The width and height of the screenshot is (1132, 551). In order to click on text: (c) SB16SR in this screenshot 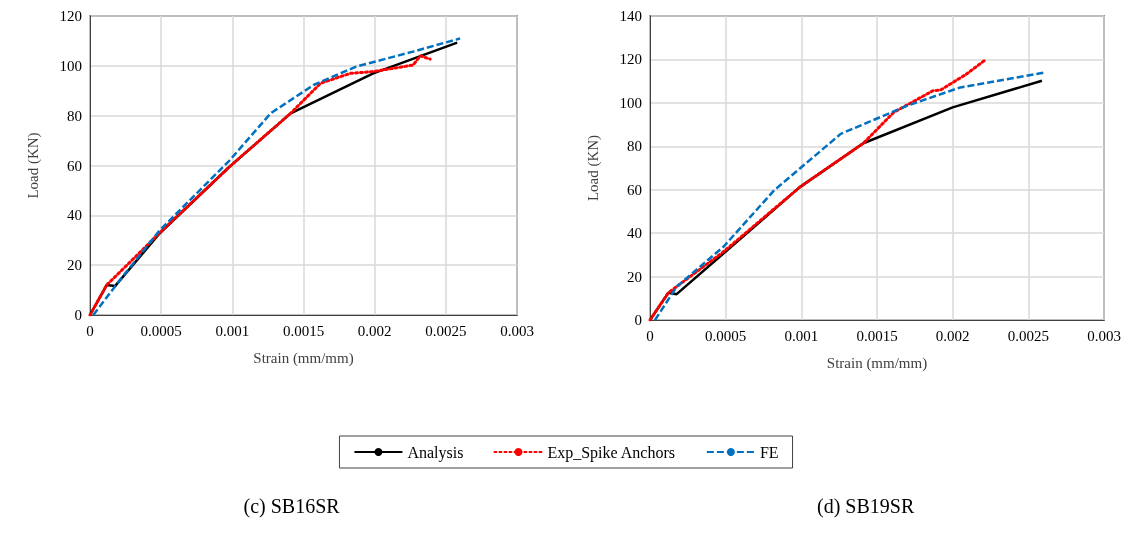, I will do `click(292, 506)`.